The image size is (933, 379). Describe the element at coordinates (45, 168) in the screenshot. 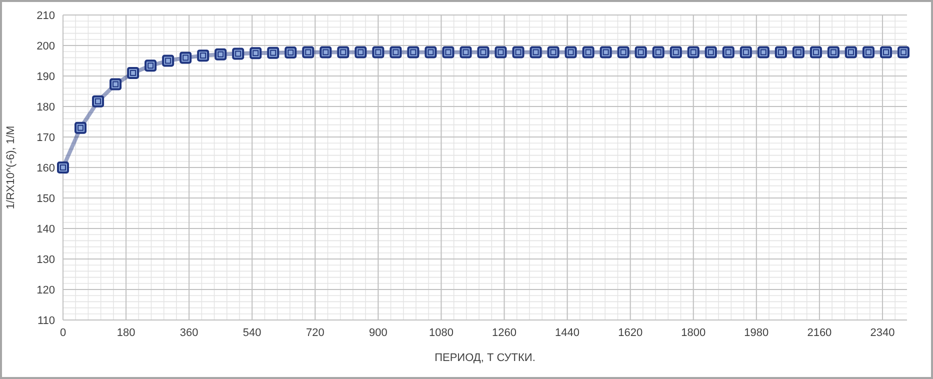

I see `y-tick-label: 160` at that location.